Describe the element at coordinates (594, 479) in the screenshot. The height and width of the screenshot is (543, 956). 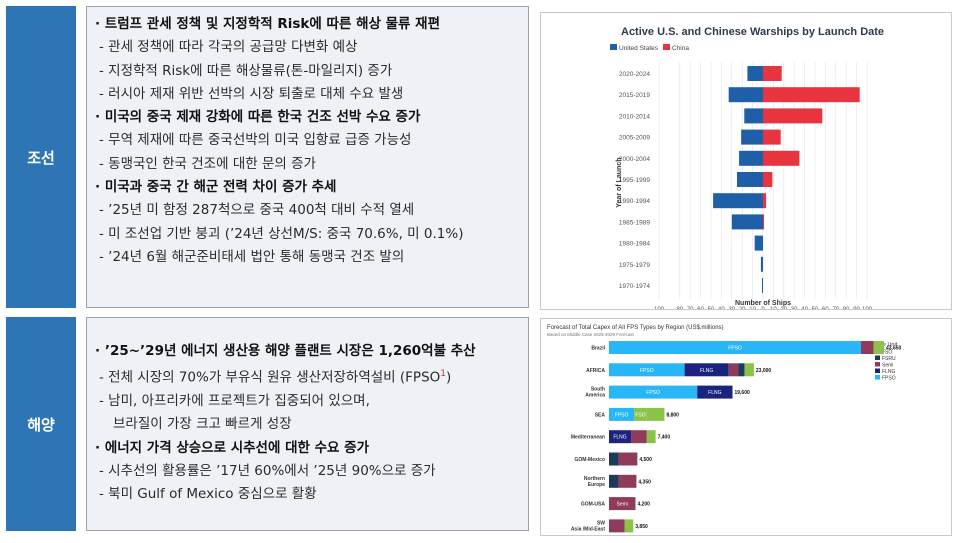
I see `y-tick-label: Northern` at that location.